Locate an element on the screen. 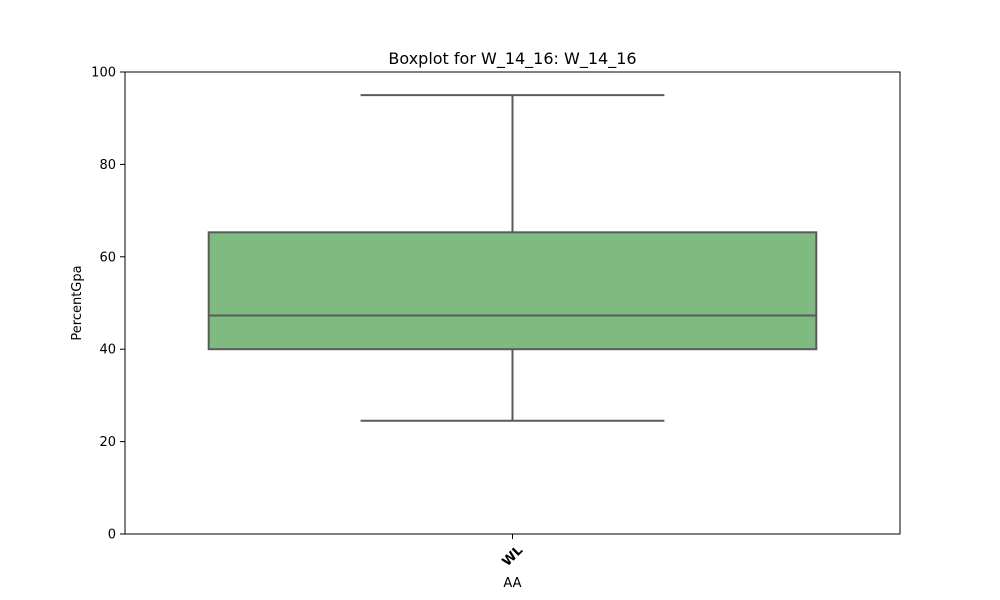 The image size is (1000, 600). y-axis-label: PercentGpa is located at coordinates (77, 302).